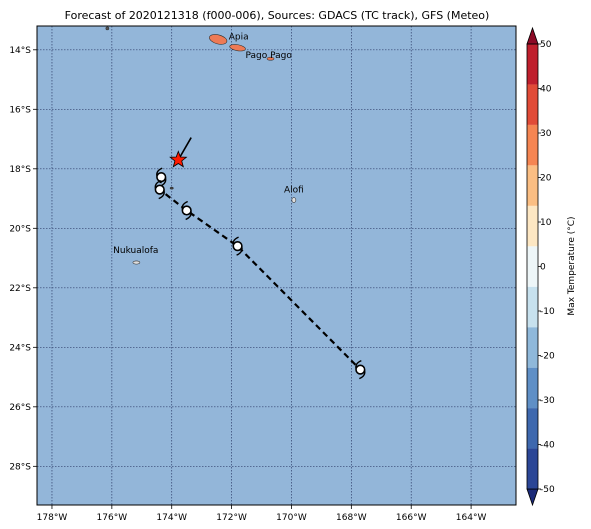 This screenshot has height=529, width=591. I want to click on y-tick-label: 24°S, so click(20, 348).